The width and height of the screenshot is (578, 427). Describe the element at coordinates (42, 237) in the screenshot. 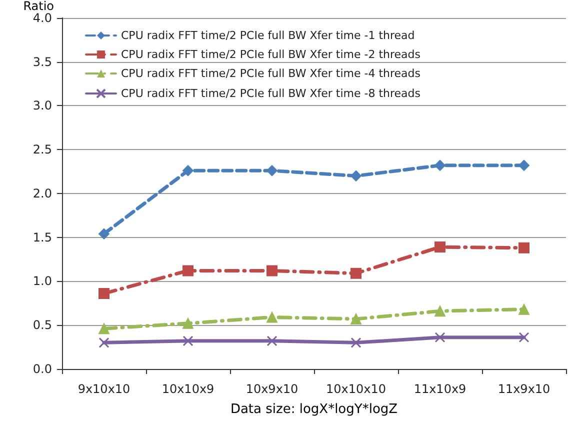

I see `y-tick-label: 1.5` at that location.